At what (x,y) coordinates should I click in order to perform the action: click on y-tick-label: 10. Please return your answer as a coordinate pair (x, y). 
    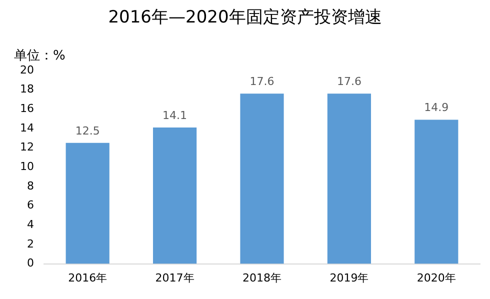
    Looking at the image, I should click on (27, 166).